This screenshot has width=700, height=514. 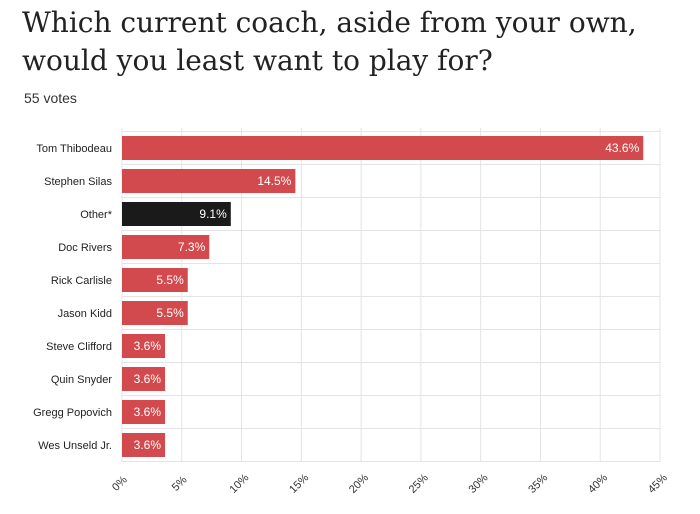 I want to click on vote-count: 55 votes, so click(x=50, y=98).